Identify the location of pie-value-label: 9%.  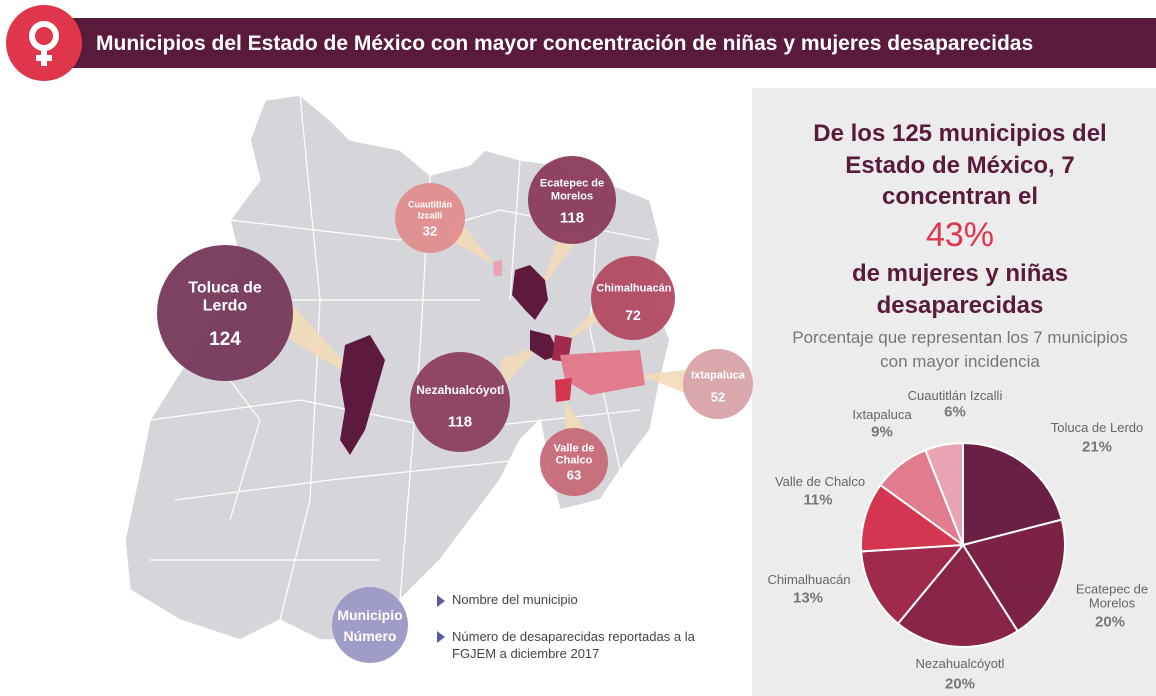
(882, 432).